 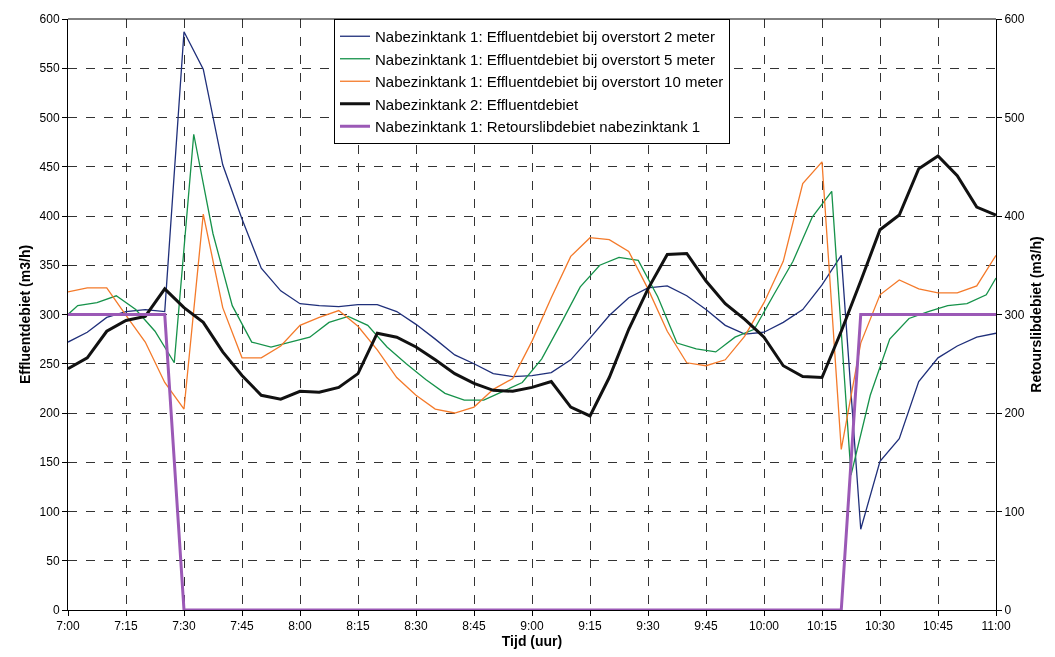 I want to click on x-tick-label: 8:00, so click(x=300, y=626).